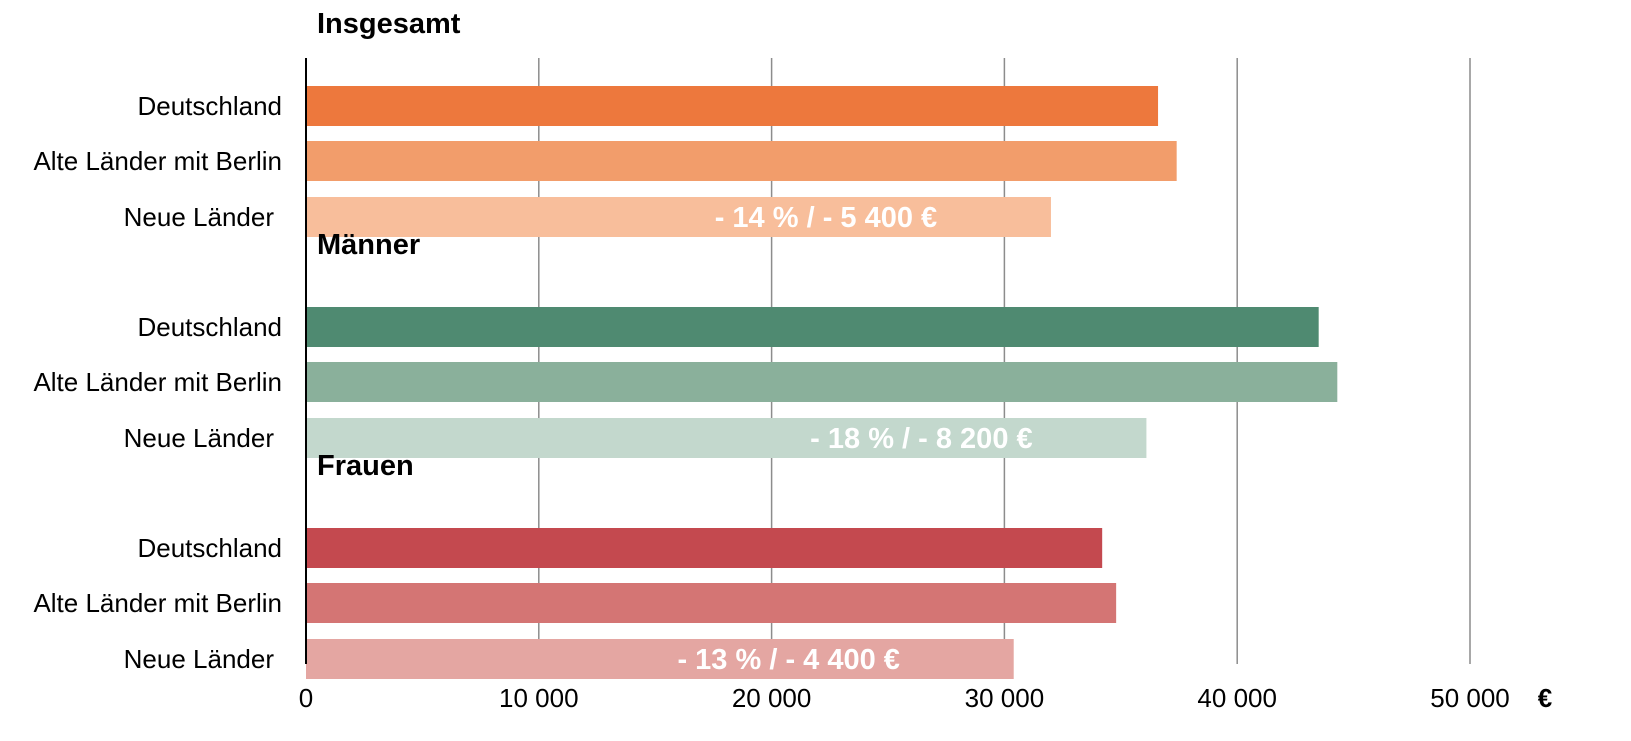 The width and height of the screenshot is (1631, 741). I want to click on x-tick-label: 30 000, so click(1005, 698).